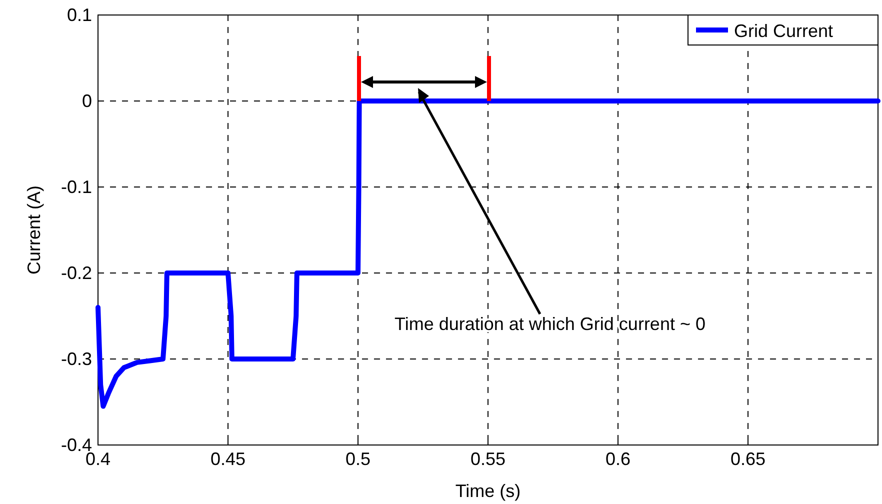 Image resolution: width=882 pixels, height=504 pixels. What do you see at coordinates (79, 15) in the screenshot?
I see `y-tick-label: 0.1` at bounding box center [79, 15].